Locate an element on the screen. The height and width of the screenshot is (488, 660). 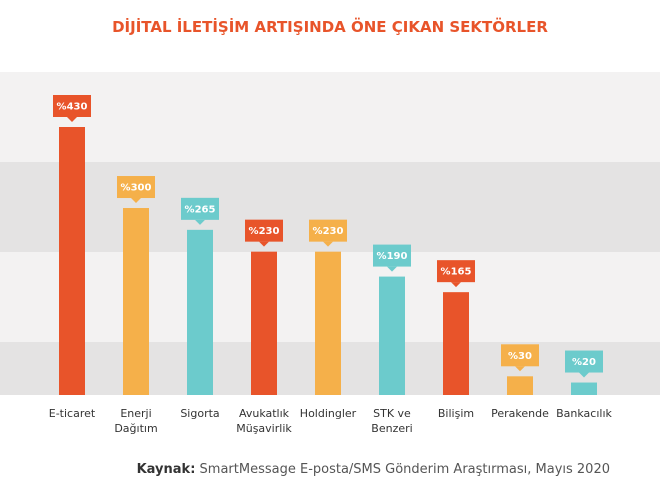
value-label: %190 is located at coordinates (392, 256).